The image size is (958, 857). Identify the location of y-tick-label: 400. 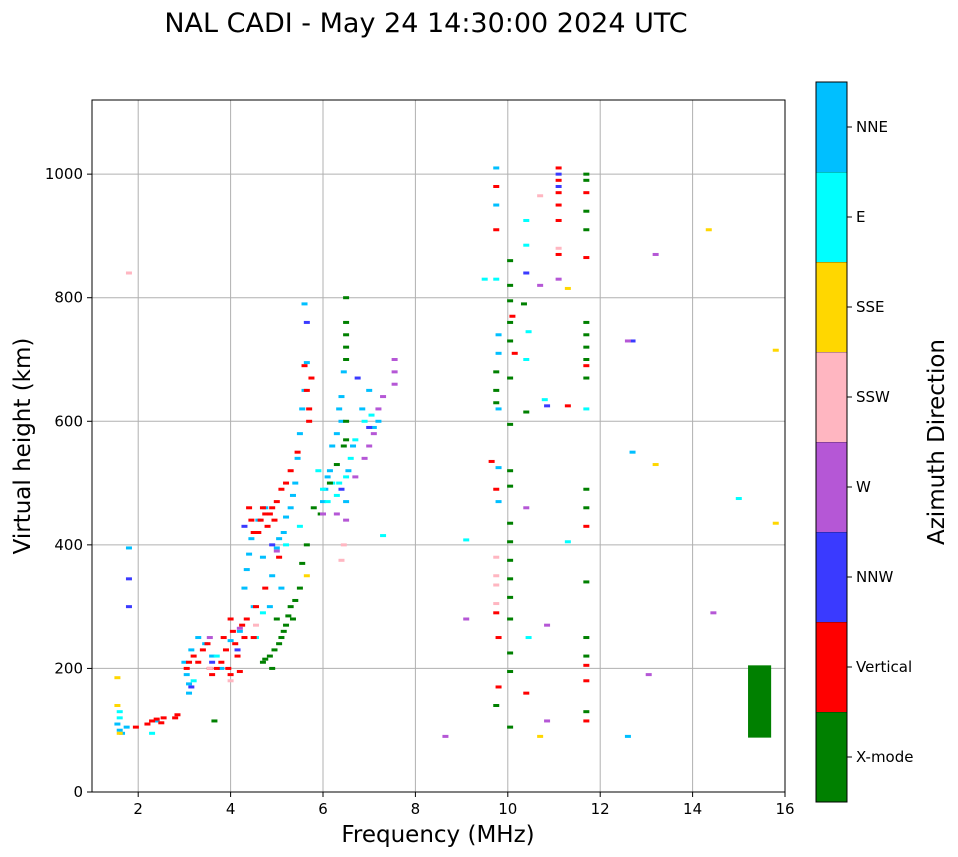
(68, 545).